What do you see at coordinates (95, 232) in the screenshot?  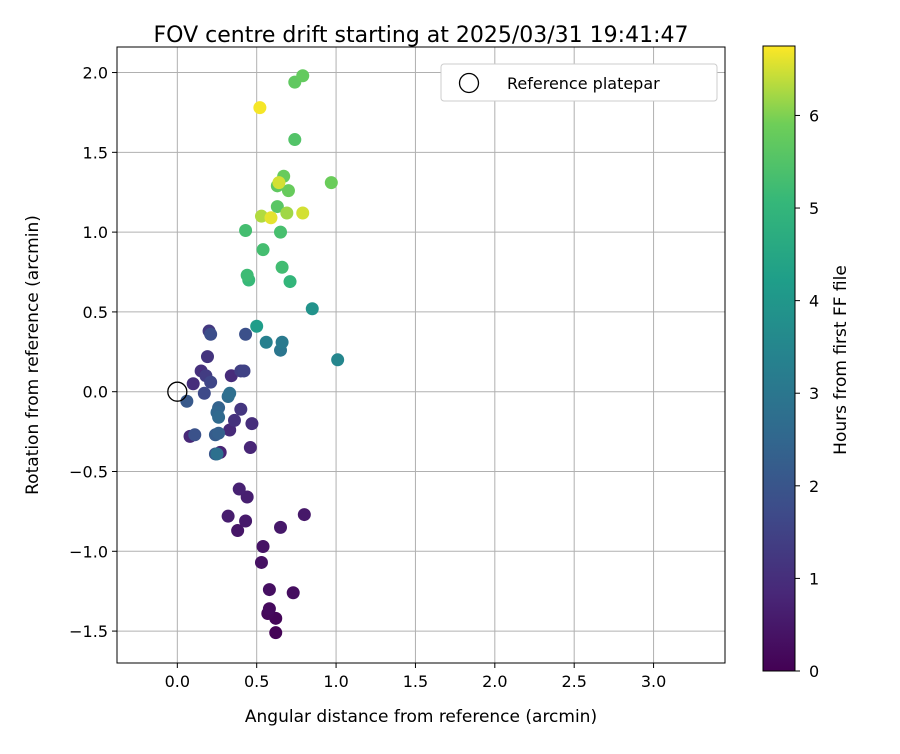 I see `y-tick-label: 1.0` at bounding box center [95, 232].